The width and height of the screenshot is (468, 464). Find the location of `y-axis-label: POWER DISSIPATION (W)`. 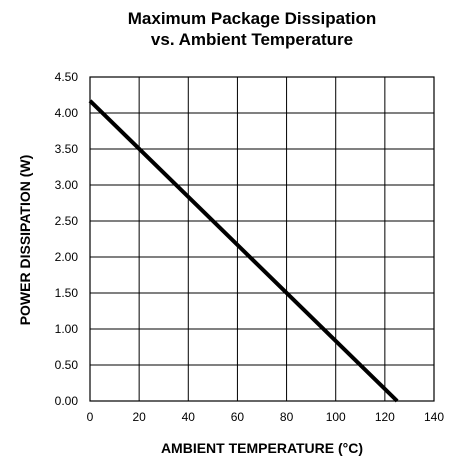

y-axis-label: POWER DISSIPATION (W) is located at coordinates (25, 240).